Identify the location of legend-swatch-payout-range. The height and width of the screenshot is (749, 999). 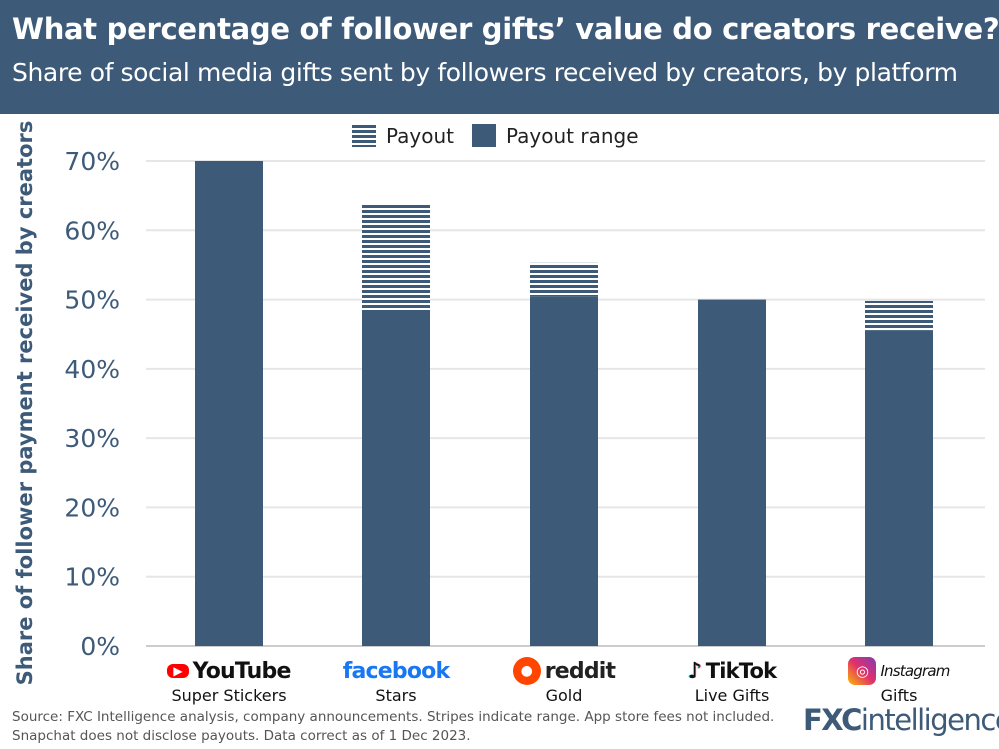
(484, 135).